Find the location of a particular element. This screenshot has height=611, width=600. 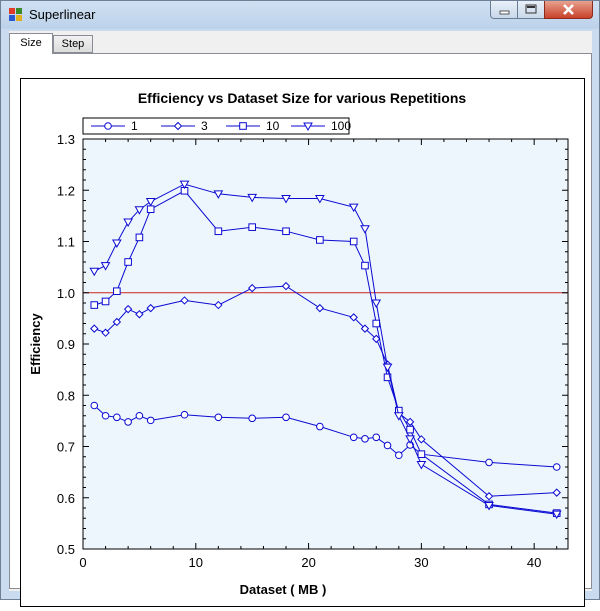

close-button is located at coordinates (568, 10).